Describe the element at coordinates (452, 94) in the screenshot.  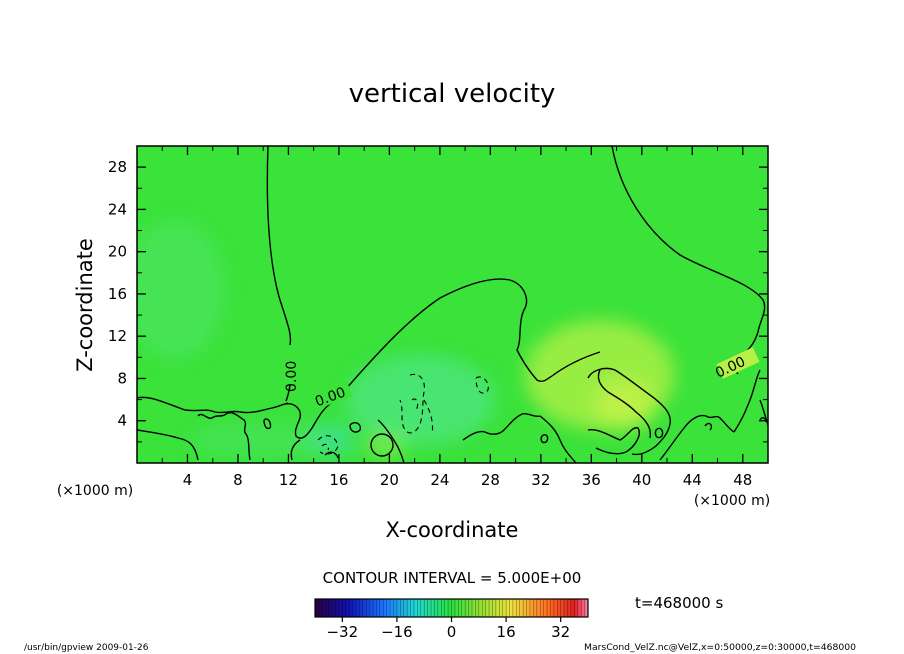
I see `chart-title: vertical velocity` at that location.